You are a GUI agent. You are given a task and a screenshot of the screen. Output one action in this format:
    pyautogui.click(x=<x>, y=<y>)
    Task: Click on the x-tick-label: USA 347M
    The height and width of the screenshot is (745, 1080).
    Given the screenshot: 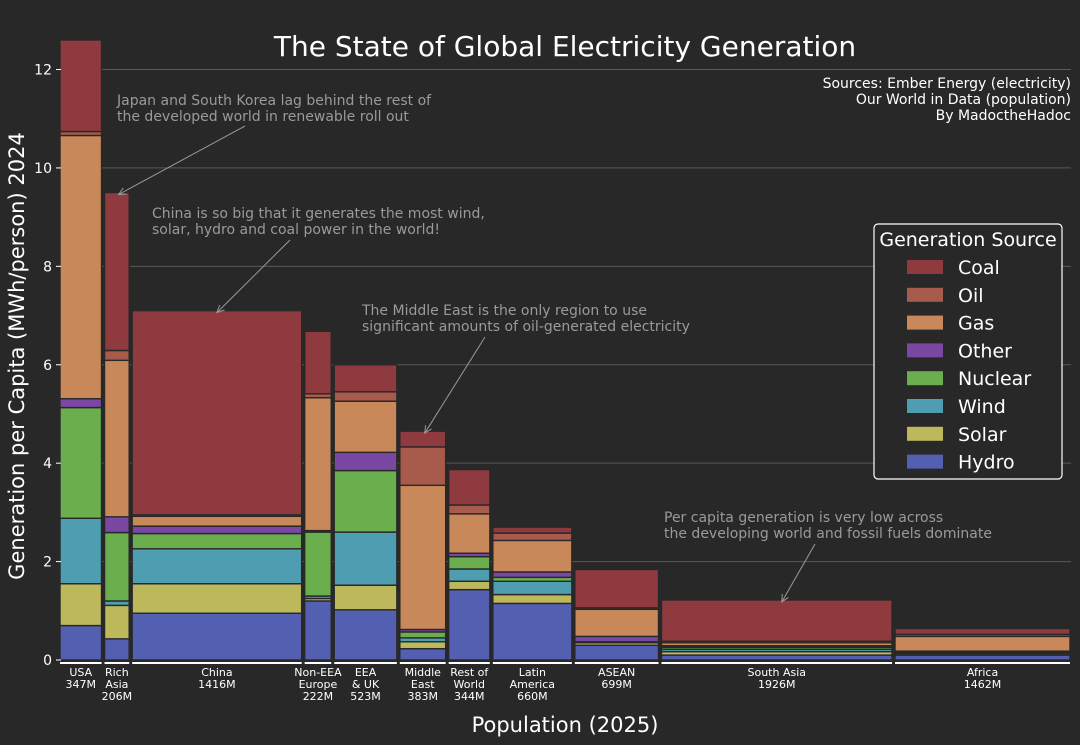 What is the action you would take?
    pyautogui.click(x=81, y=678)
    